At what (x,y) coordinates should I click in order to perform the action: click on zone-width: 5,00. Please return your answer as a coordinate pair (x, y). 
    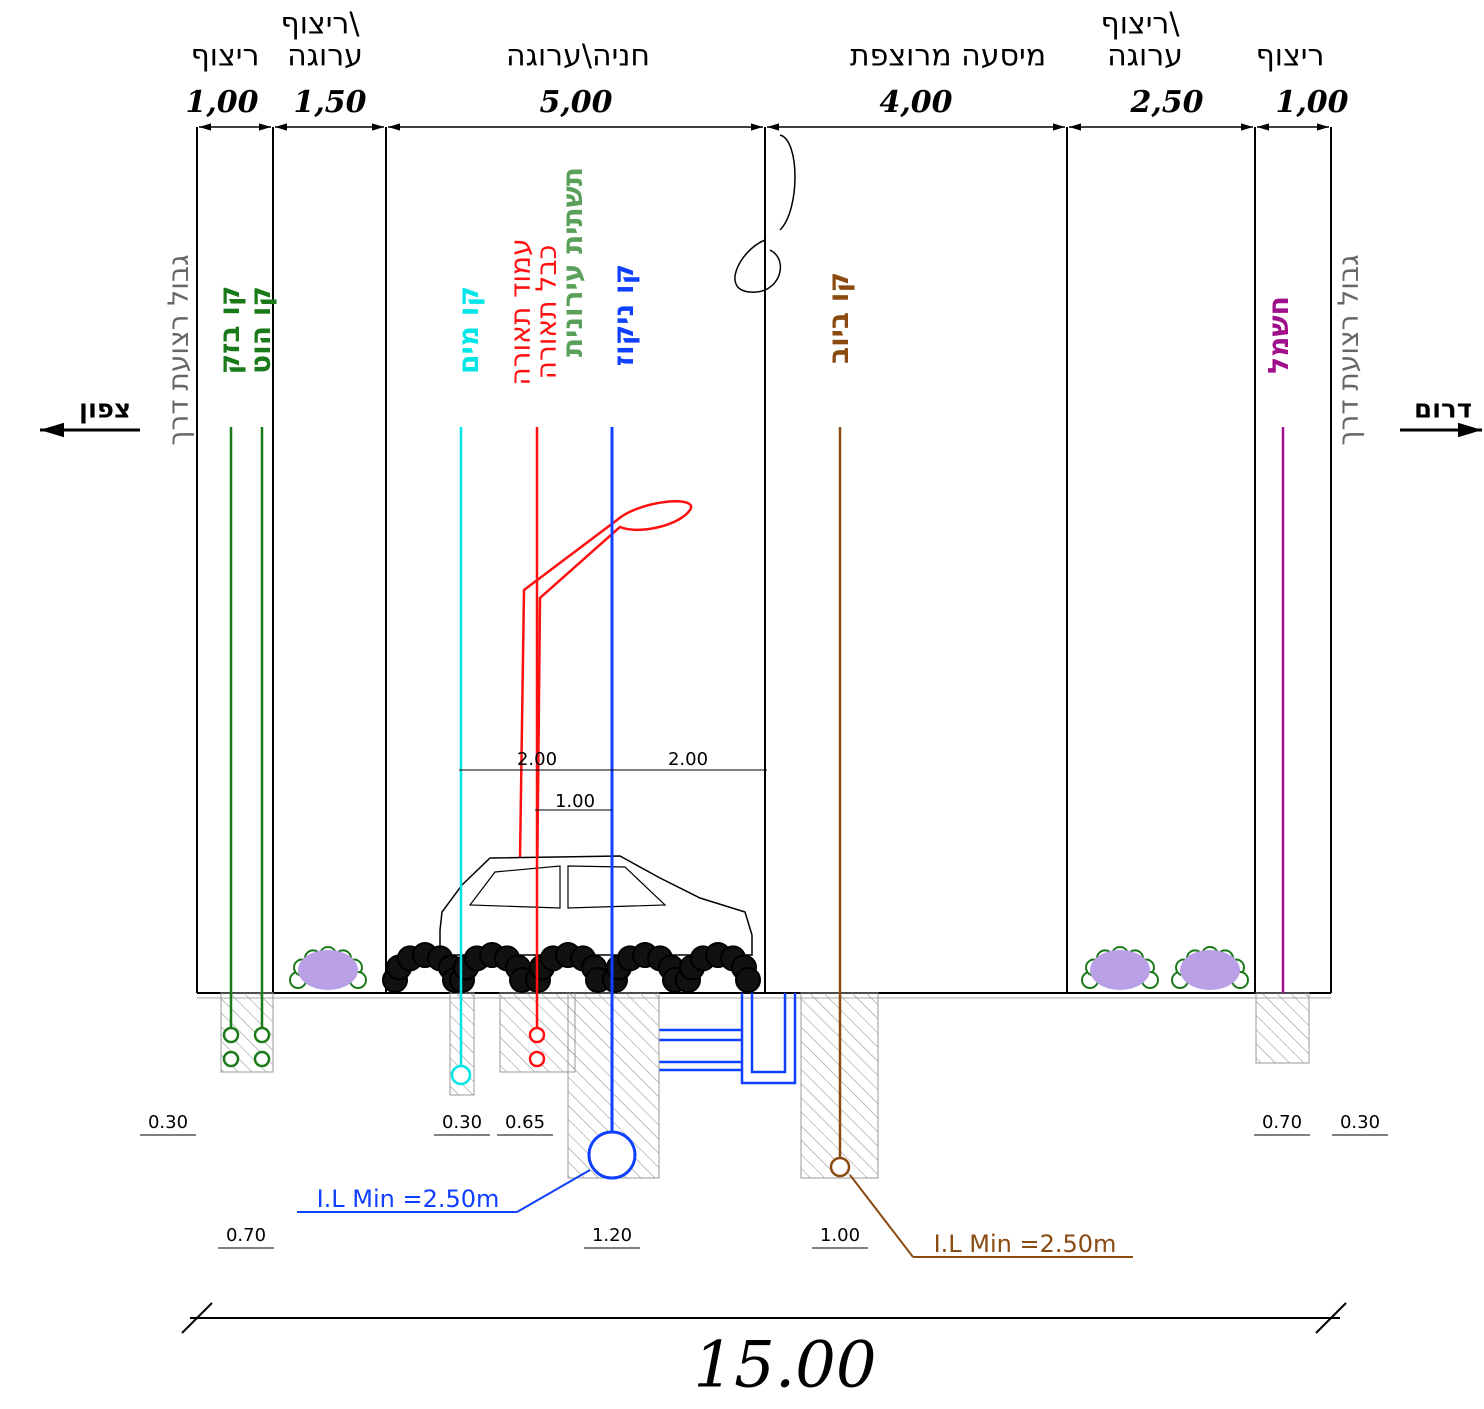
    Looking at the image, I should click on (575, 102).